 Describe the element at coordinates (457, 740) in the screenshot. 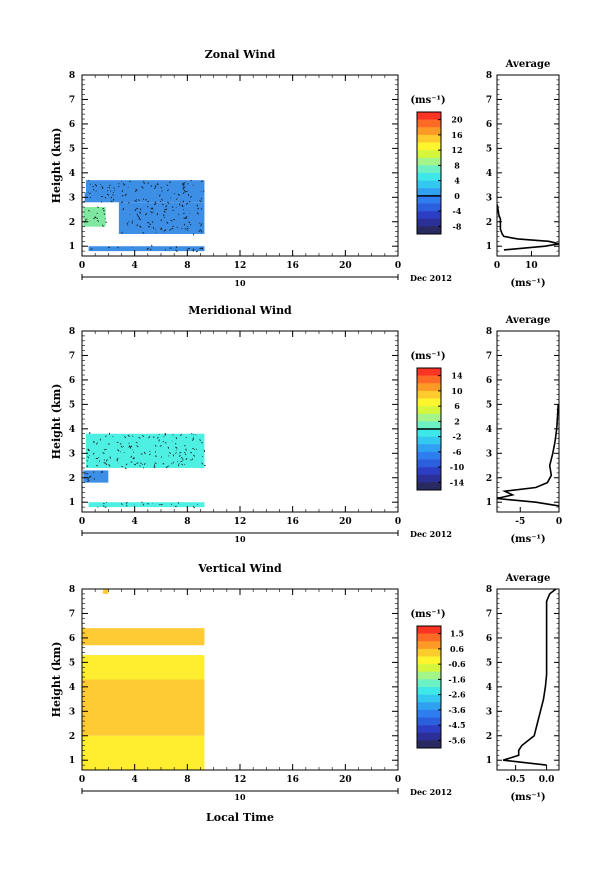

I see `colorbar-tick-label: -5.6` at that location.